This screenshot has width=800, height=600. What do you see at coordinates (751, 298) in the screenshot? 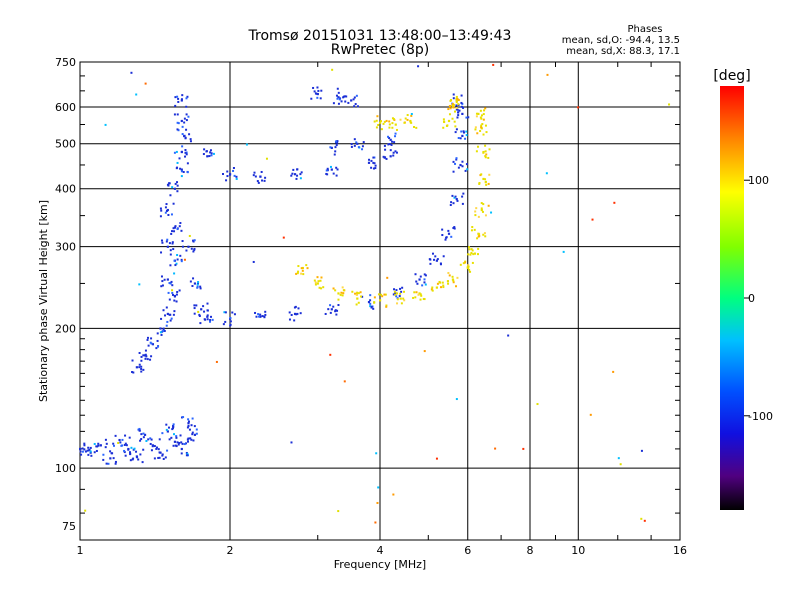
I see `colorbar-tick-label: 0` at bounding box center [751, 298].